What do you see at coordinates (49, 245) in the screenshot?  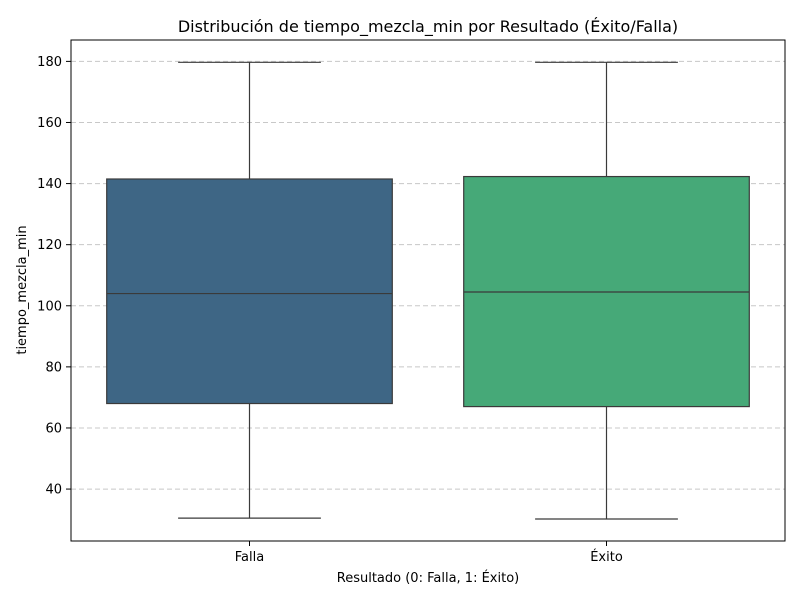 I see `y-tick-label: 120` at bounding box center [49, 245].